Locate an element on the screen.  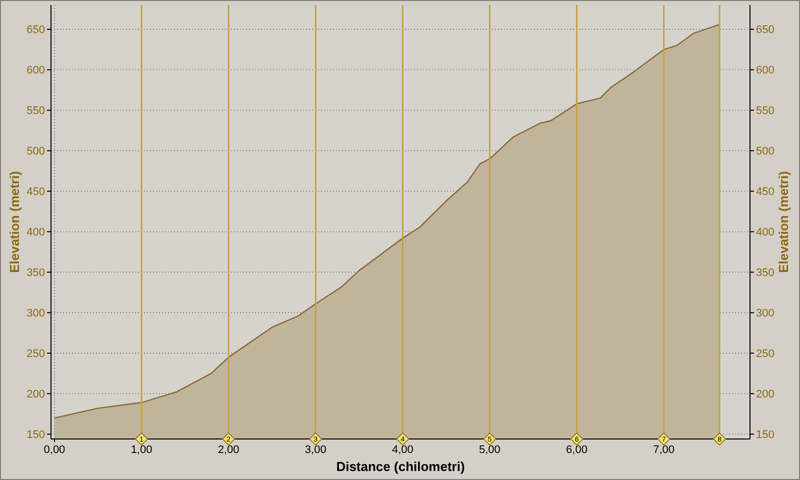
x-tick-label: 1,00 is located at coordinates (141, 450).